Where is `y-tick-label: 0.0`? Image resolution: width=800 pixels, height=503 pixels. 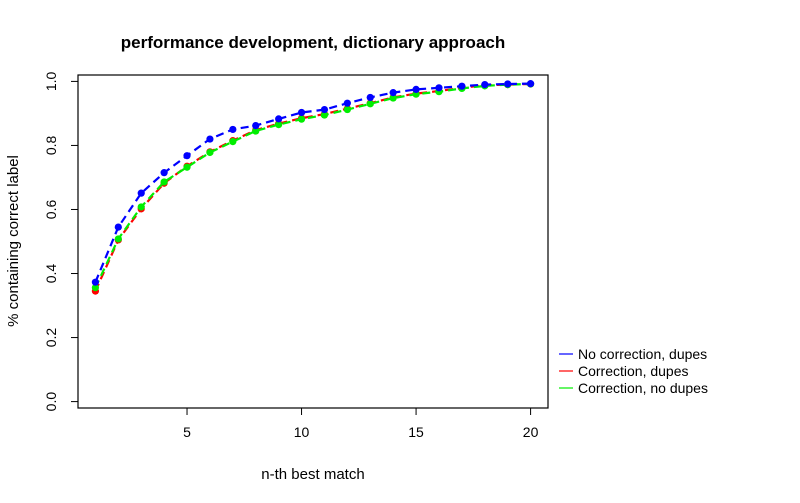 y-tick-label: 0.0 is located at coordinates (51, 402).